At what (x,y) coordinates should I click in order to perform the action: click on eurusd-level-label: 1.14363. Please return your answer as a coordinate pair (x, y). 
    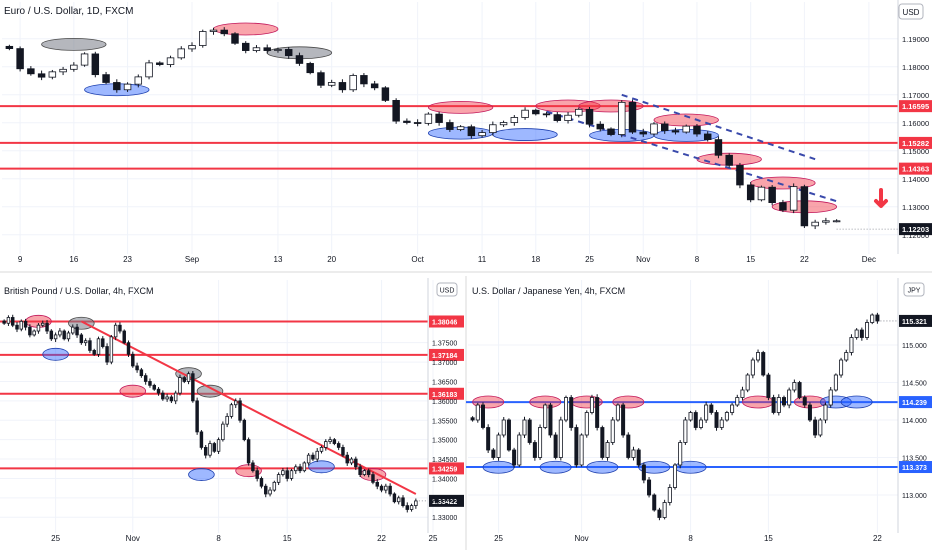
    Looking at the image, I should click on (915, 169).